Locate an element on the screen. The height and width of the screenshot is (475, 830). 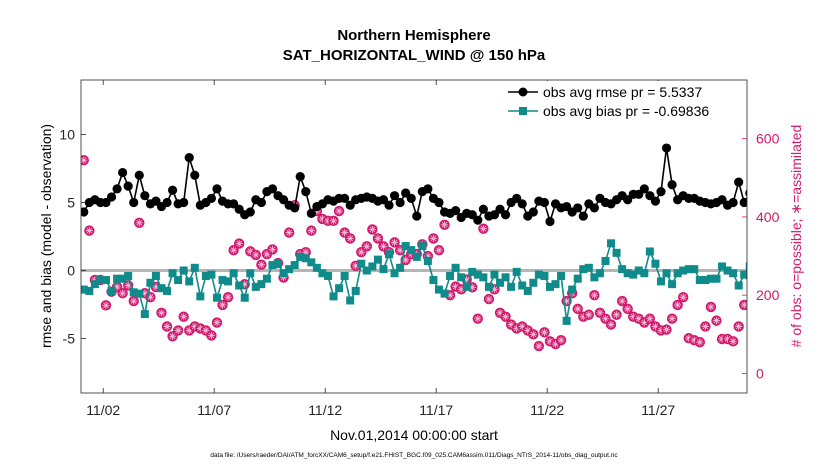
y-tick-label: 0 is located at coordinates (71, 271).